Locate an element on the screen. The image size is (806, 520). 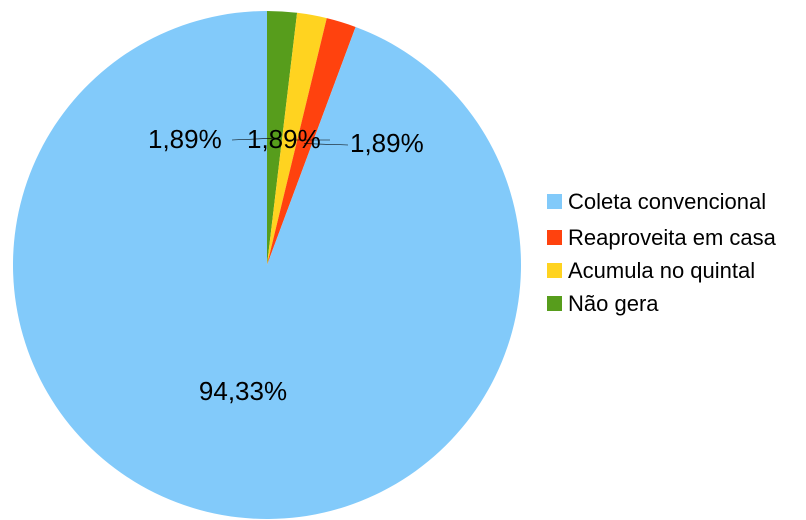
data-label-acumula-no-quintal: 1,89% is located at coordinates (284, 139).